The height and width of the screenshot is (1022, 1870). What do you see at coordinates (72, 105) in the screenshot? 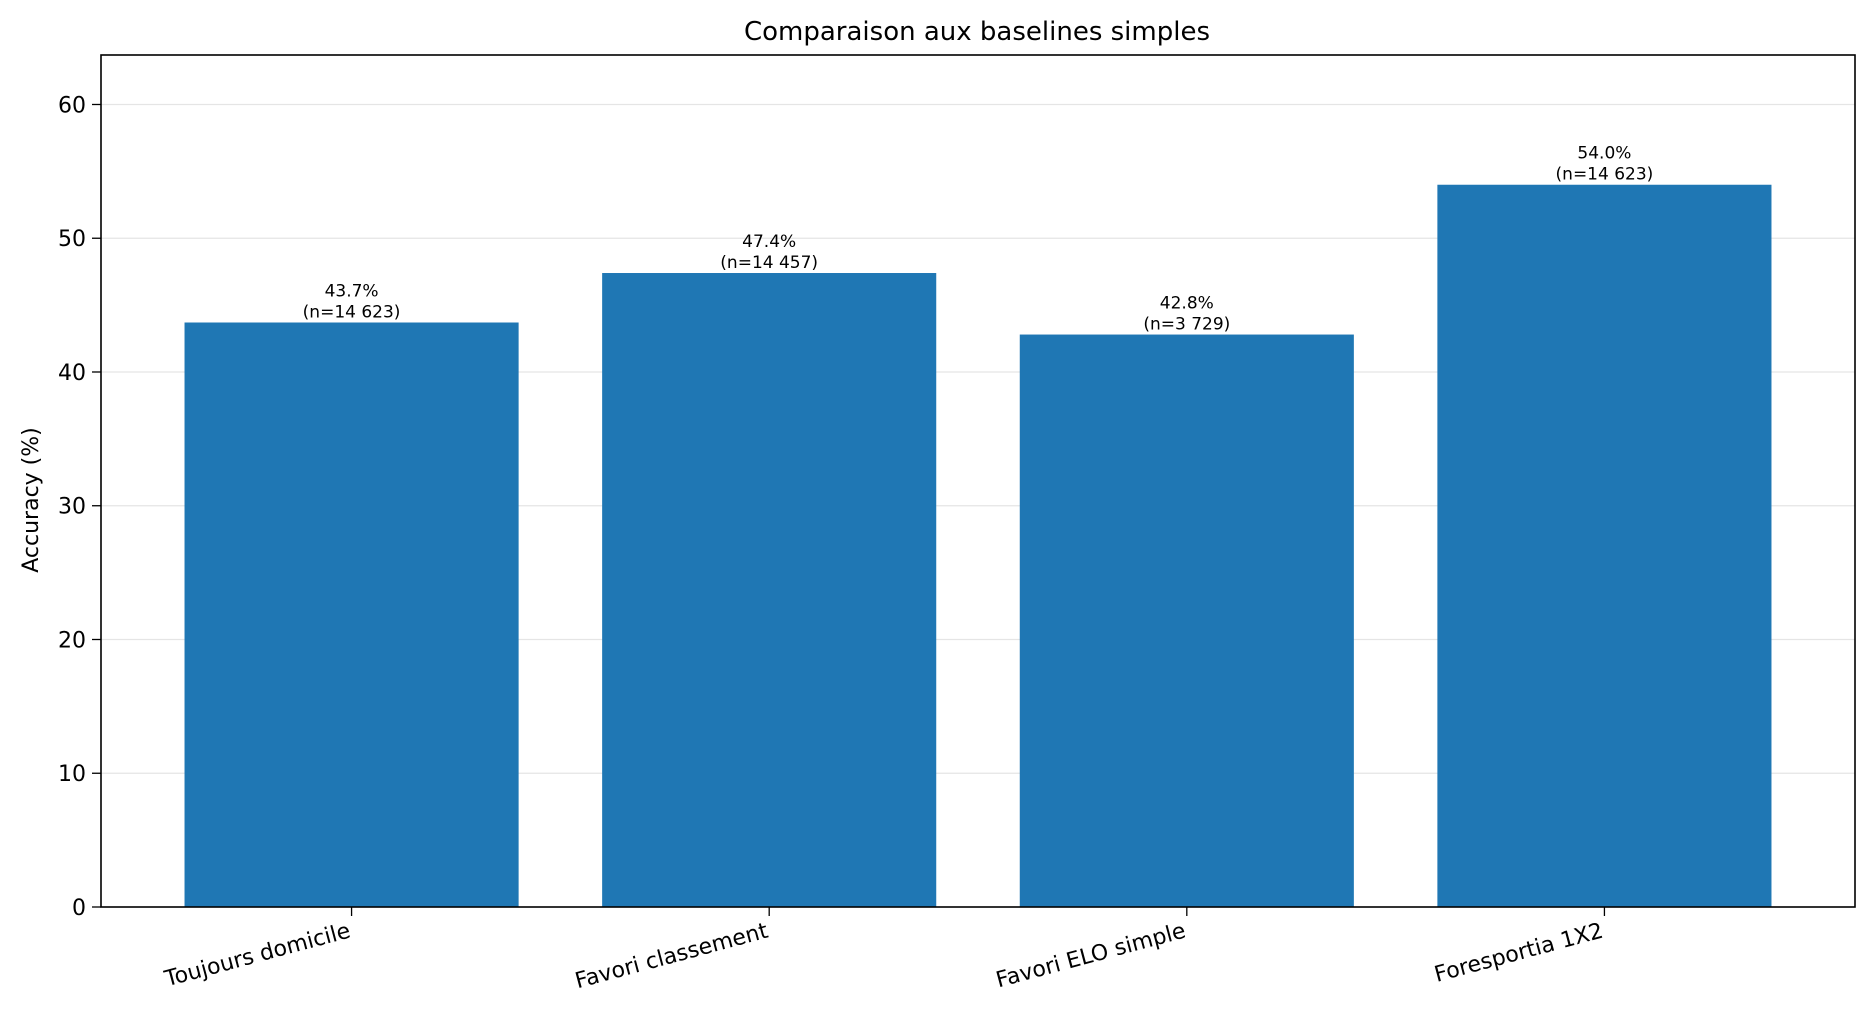
I see `y-tick-label: 60` at bounding box center [72, 105].